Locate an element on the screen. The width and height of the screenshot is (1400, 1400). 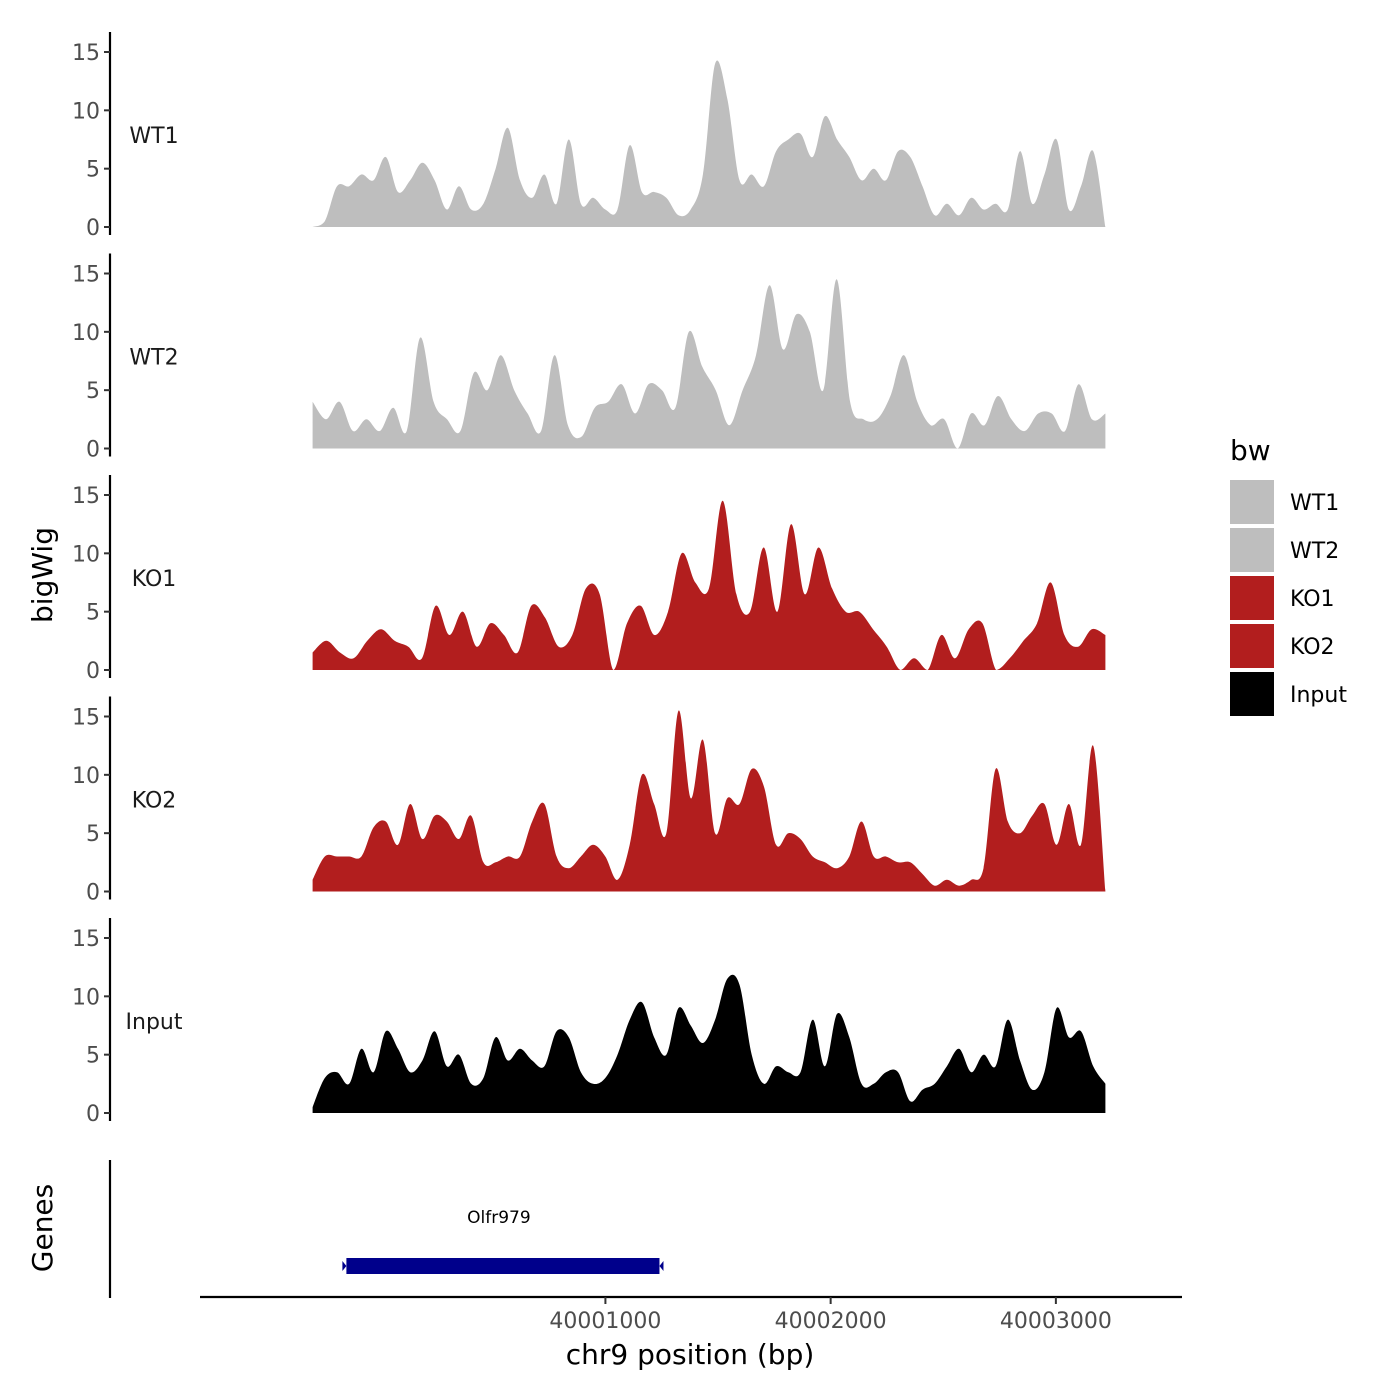
legend-label: KO2 is located at coordinates (1312, 647).